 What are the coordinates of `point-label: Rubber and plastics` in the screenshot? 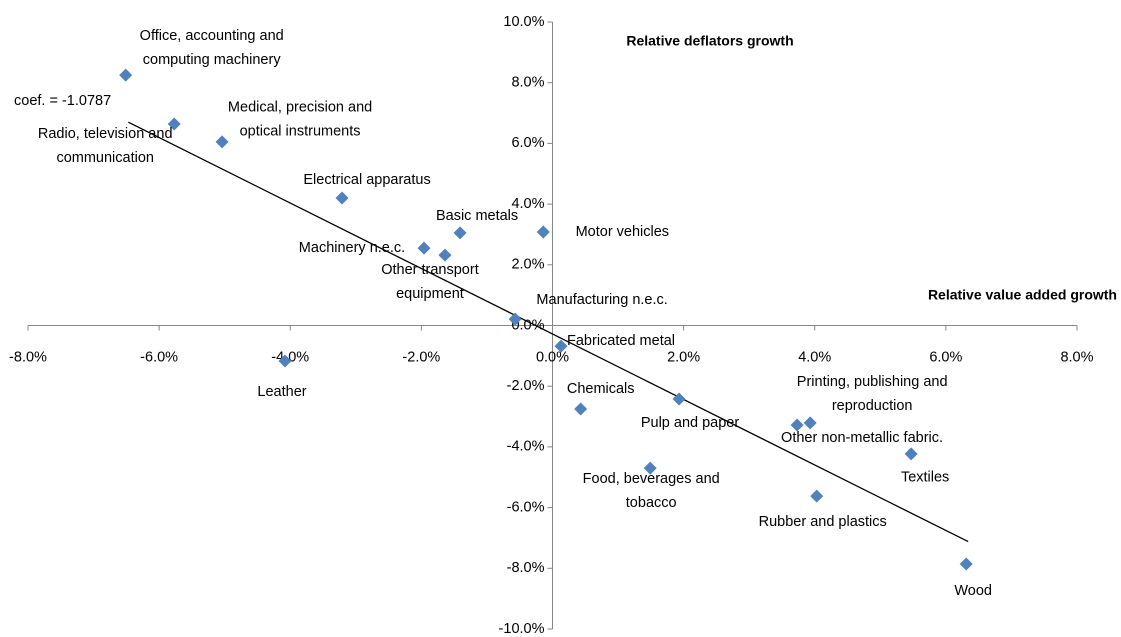 It's located at (823, 522).